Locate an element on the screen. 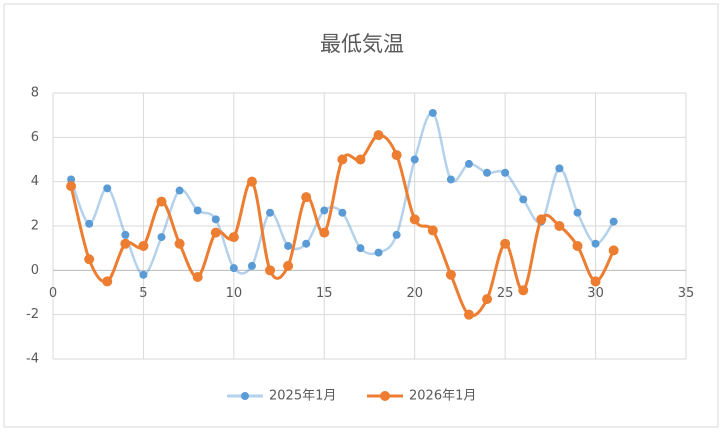 This screenshot has height=433, width=724. x-tick-label: 5 is located at coordinates (143, 293).